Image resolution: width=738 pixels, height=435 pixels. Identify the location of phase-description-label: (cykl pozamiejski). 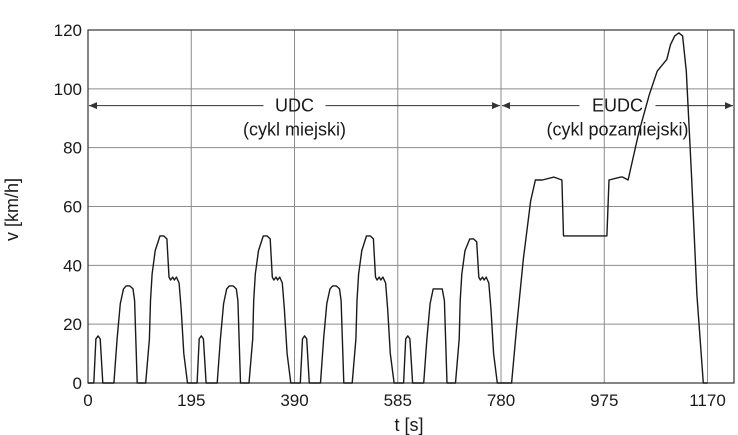
(617, 130).